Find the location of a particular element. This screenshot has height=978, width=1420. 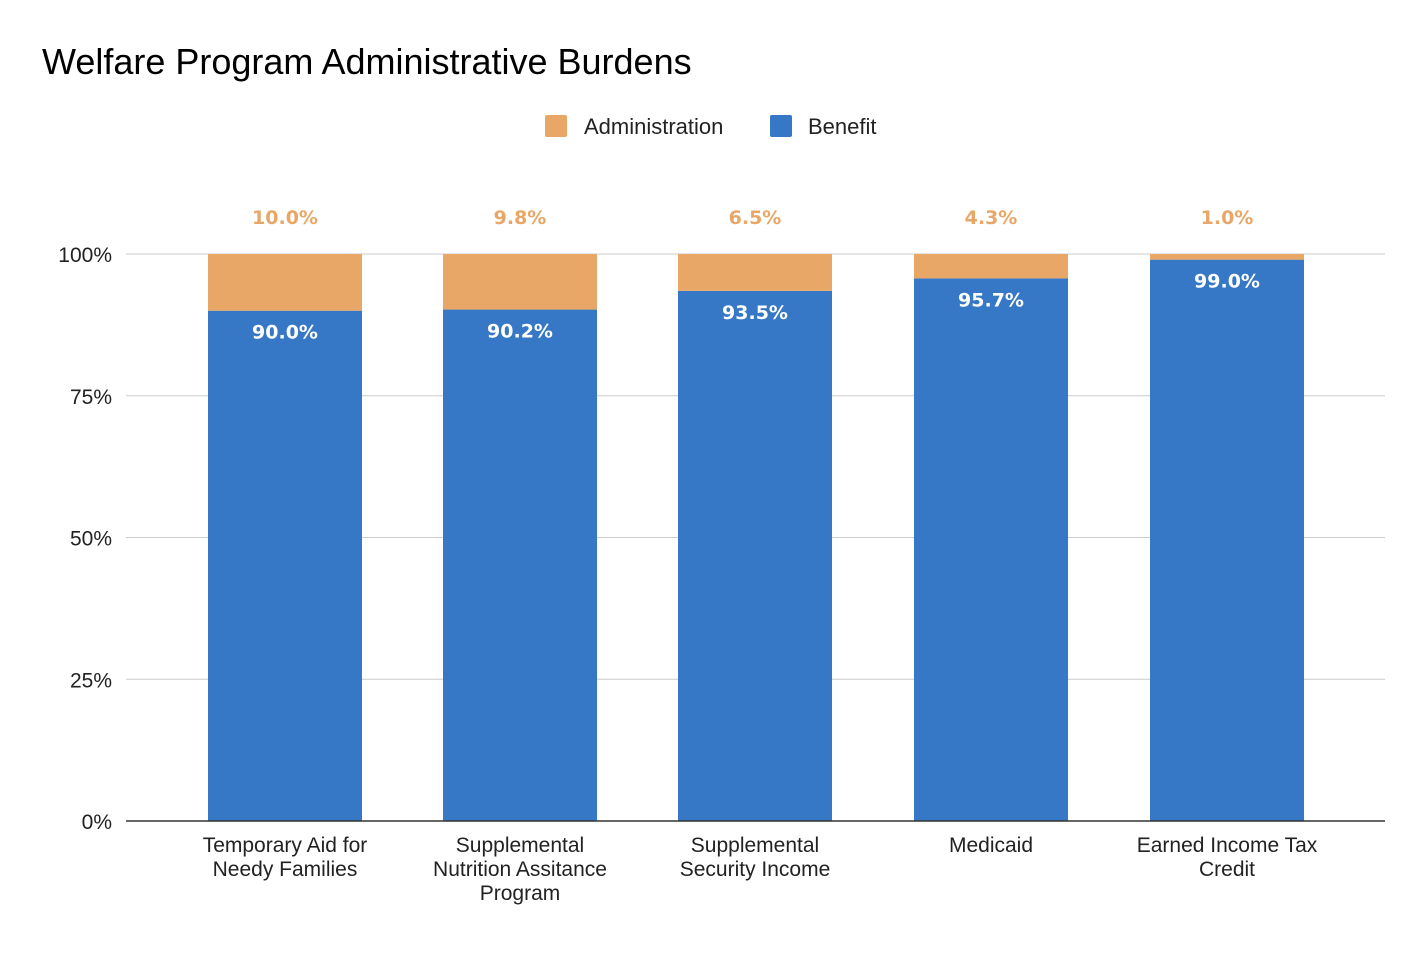

y-tick-label-75: 75% is located at coordinates (91, 397).